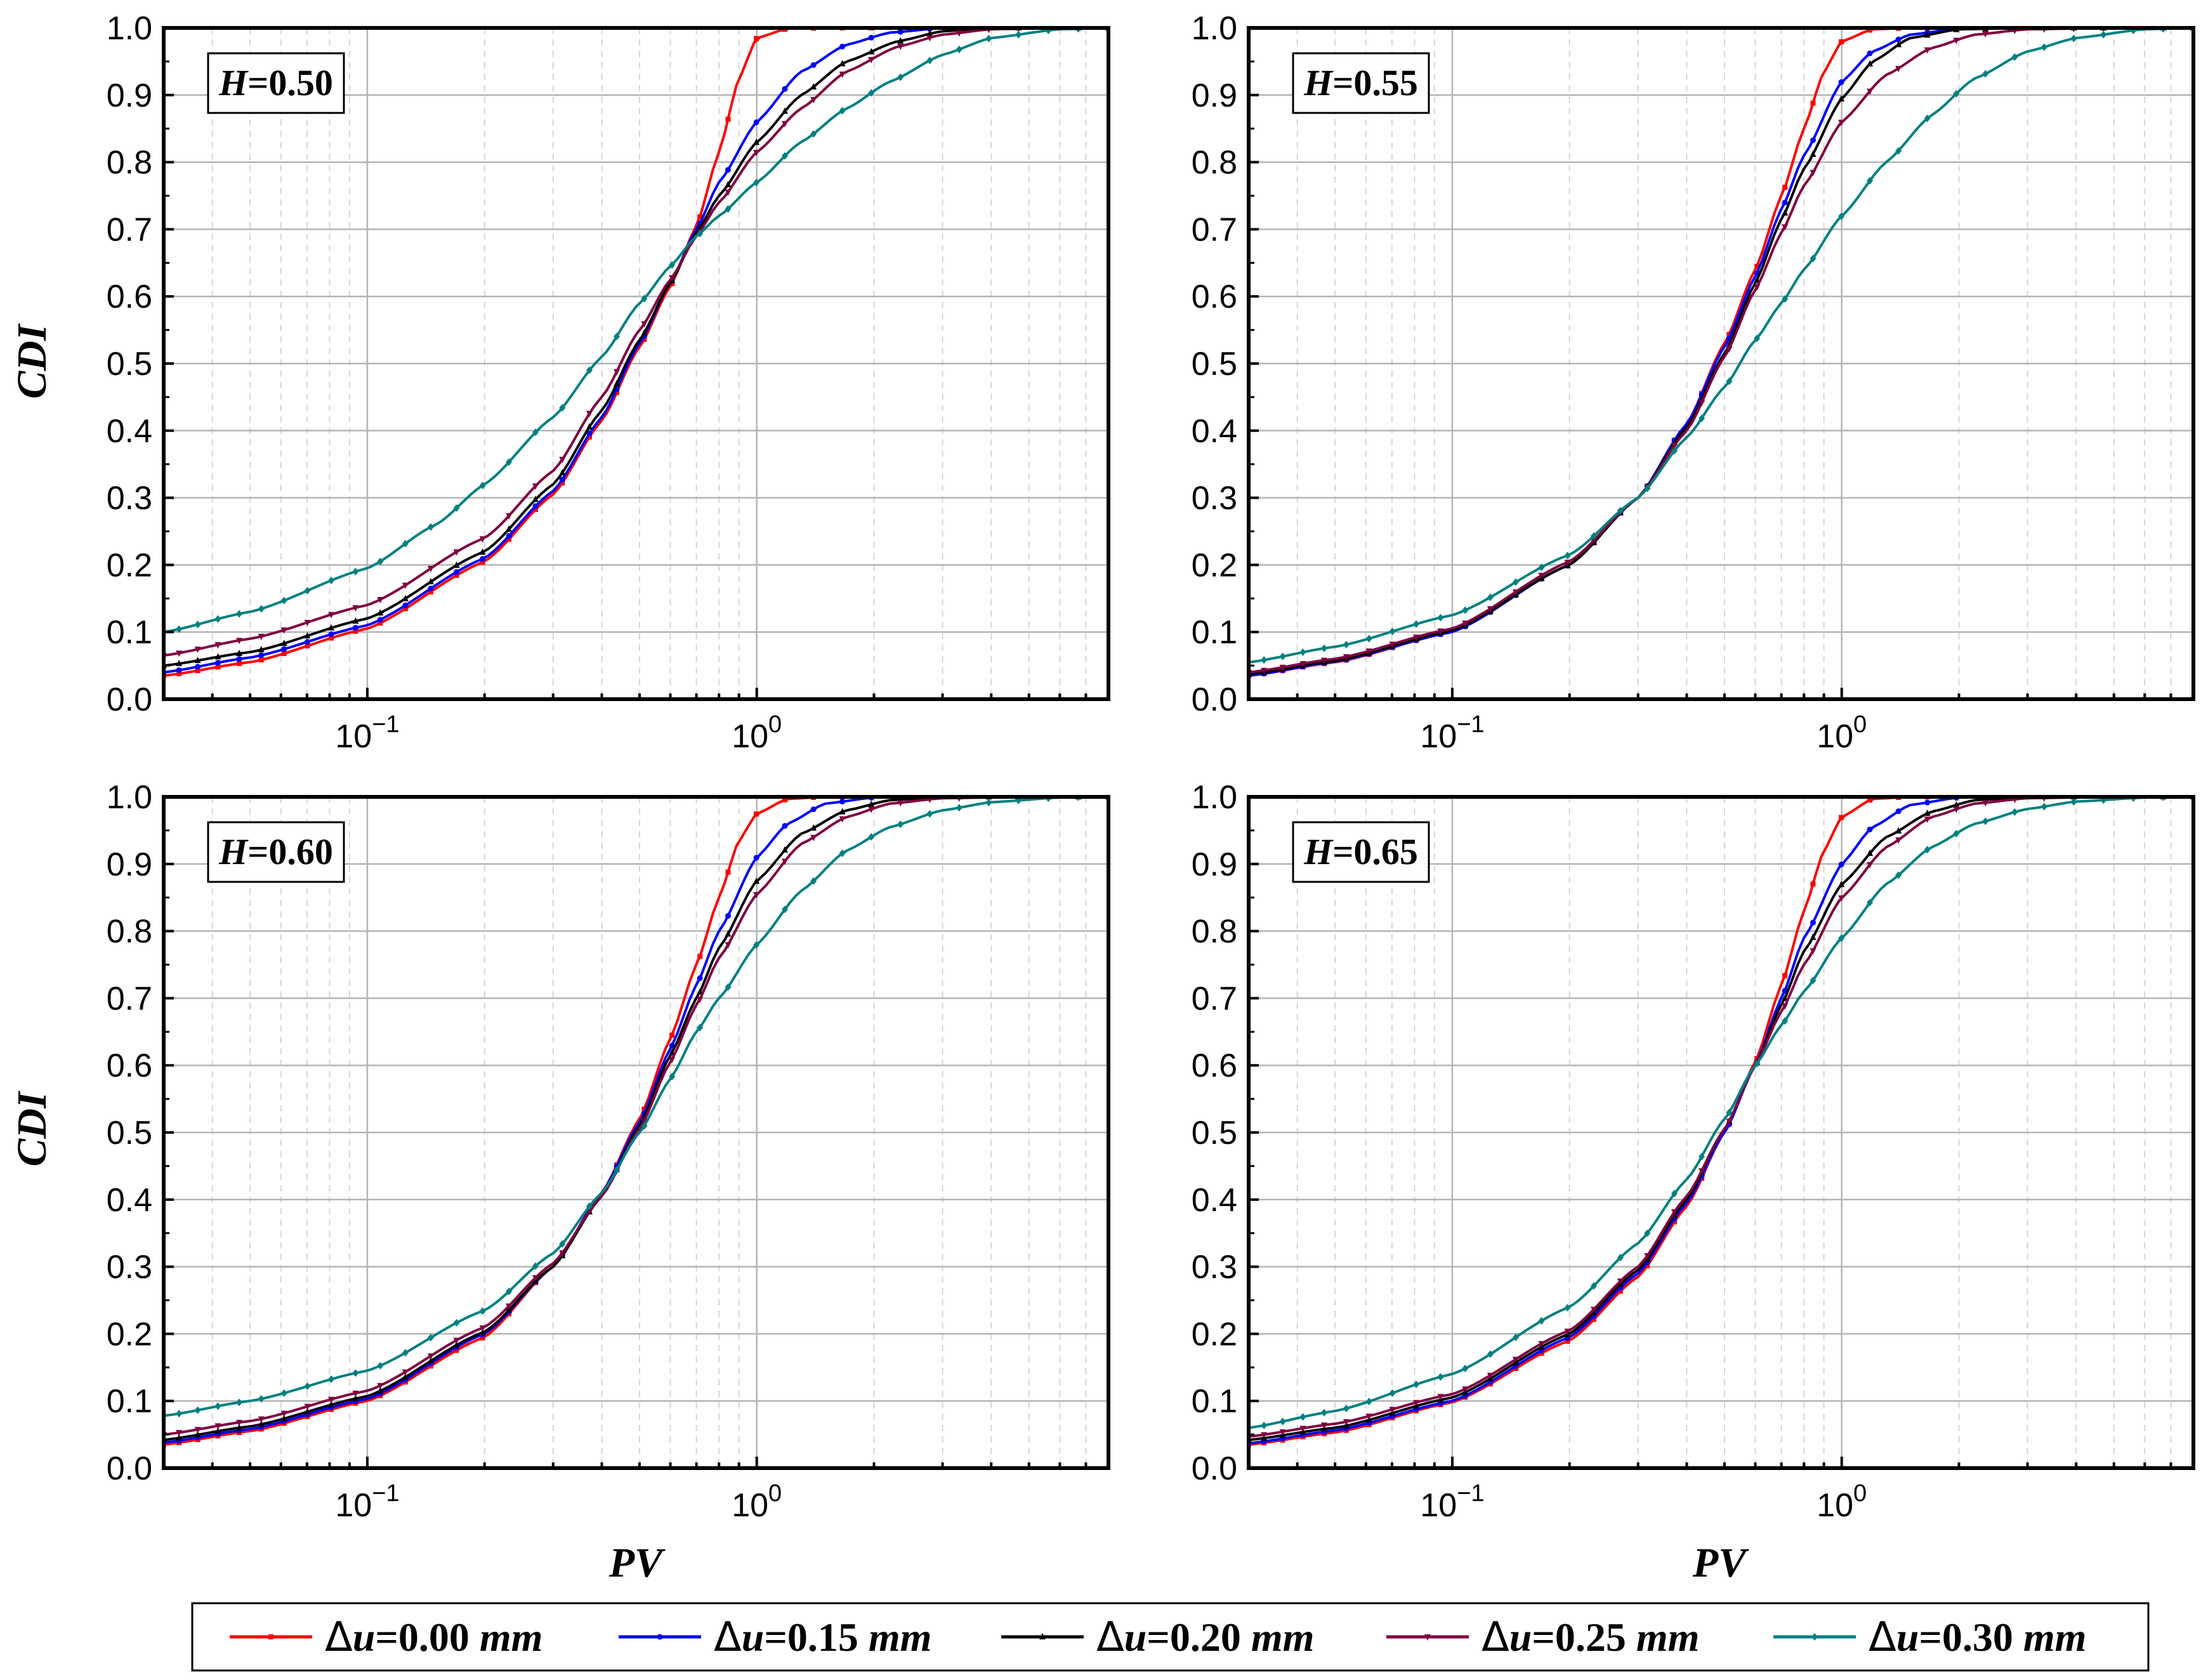 This screenshot has height=1680, width=2208. I want to click on y-tick-label: 0.8, so click(129, 932).